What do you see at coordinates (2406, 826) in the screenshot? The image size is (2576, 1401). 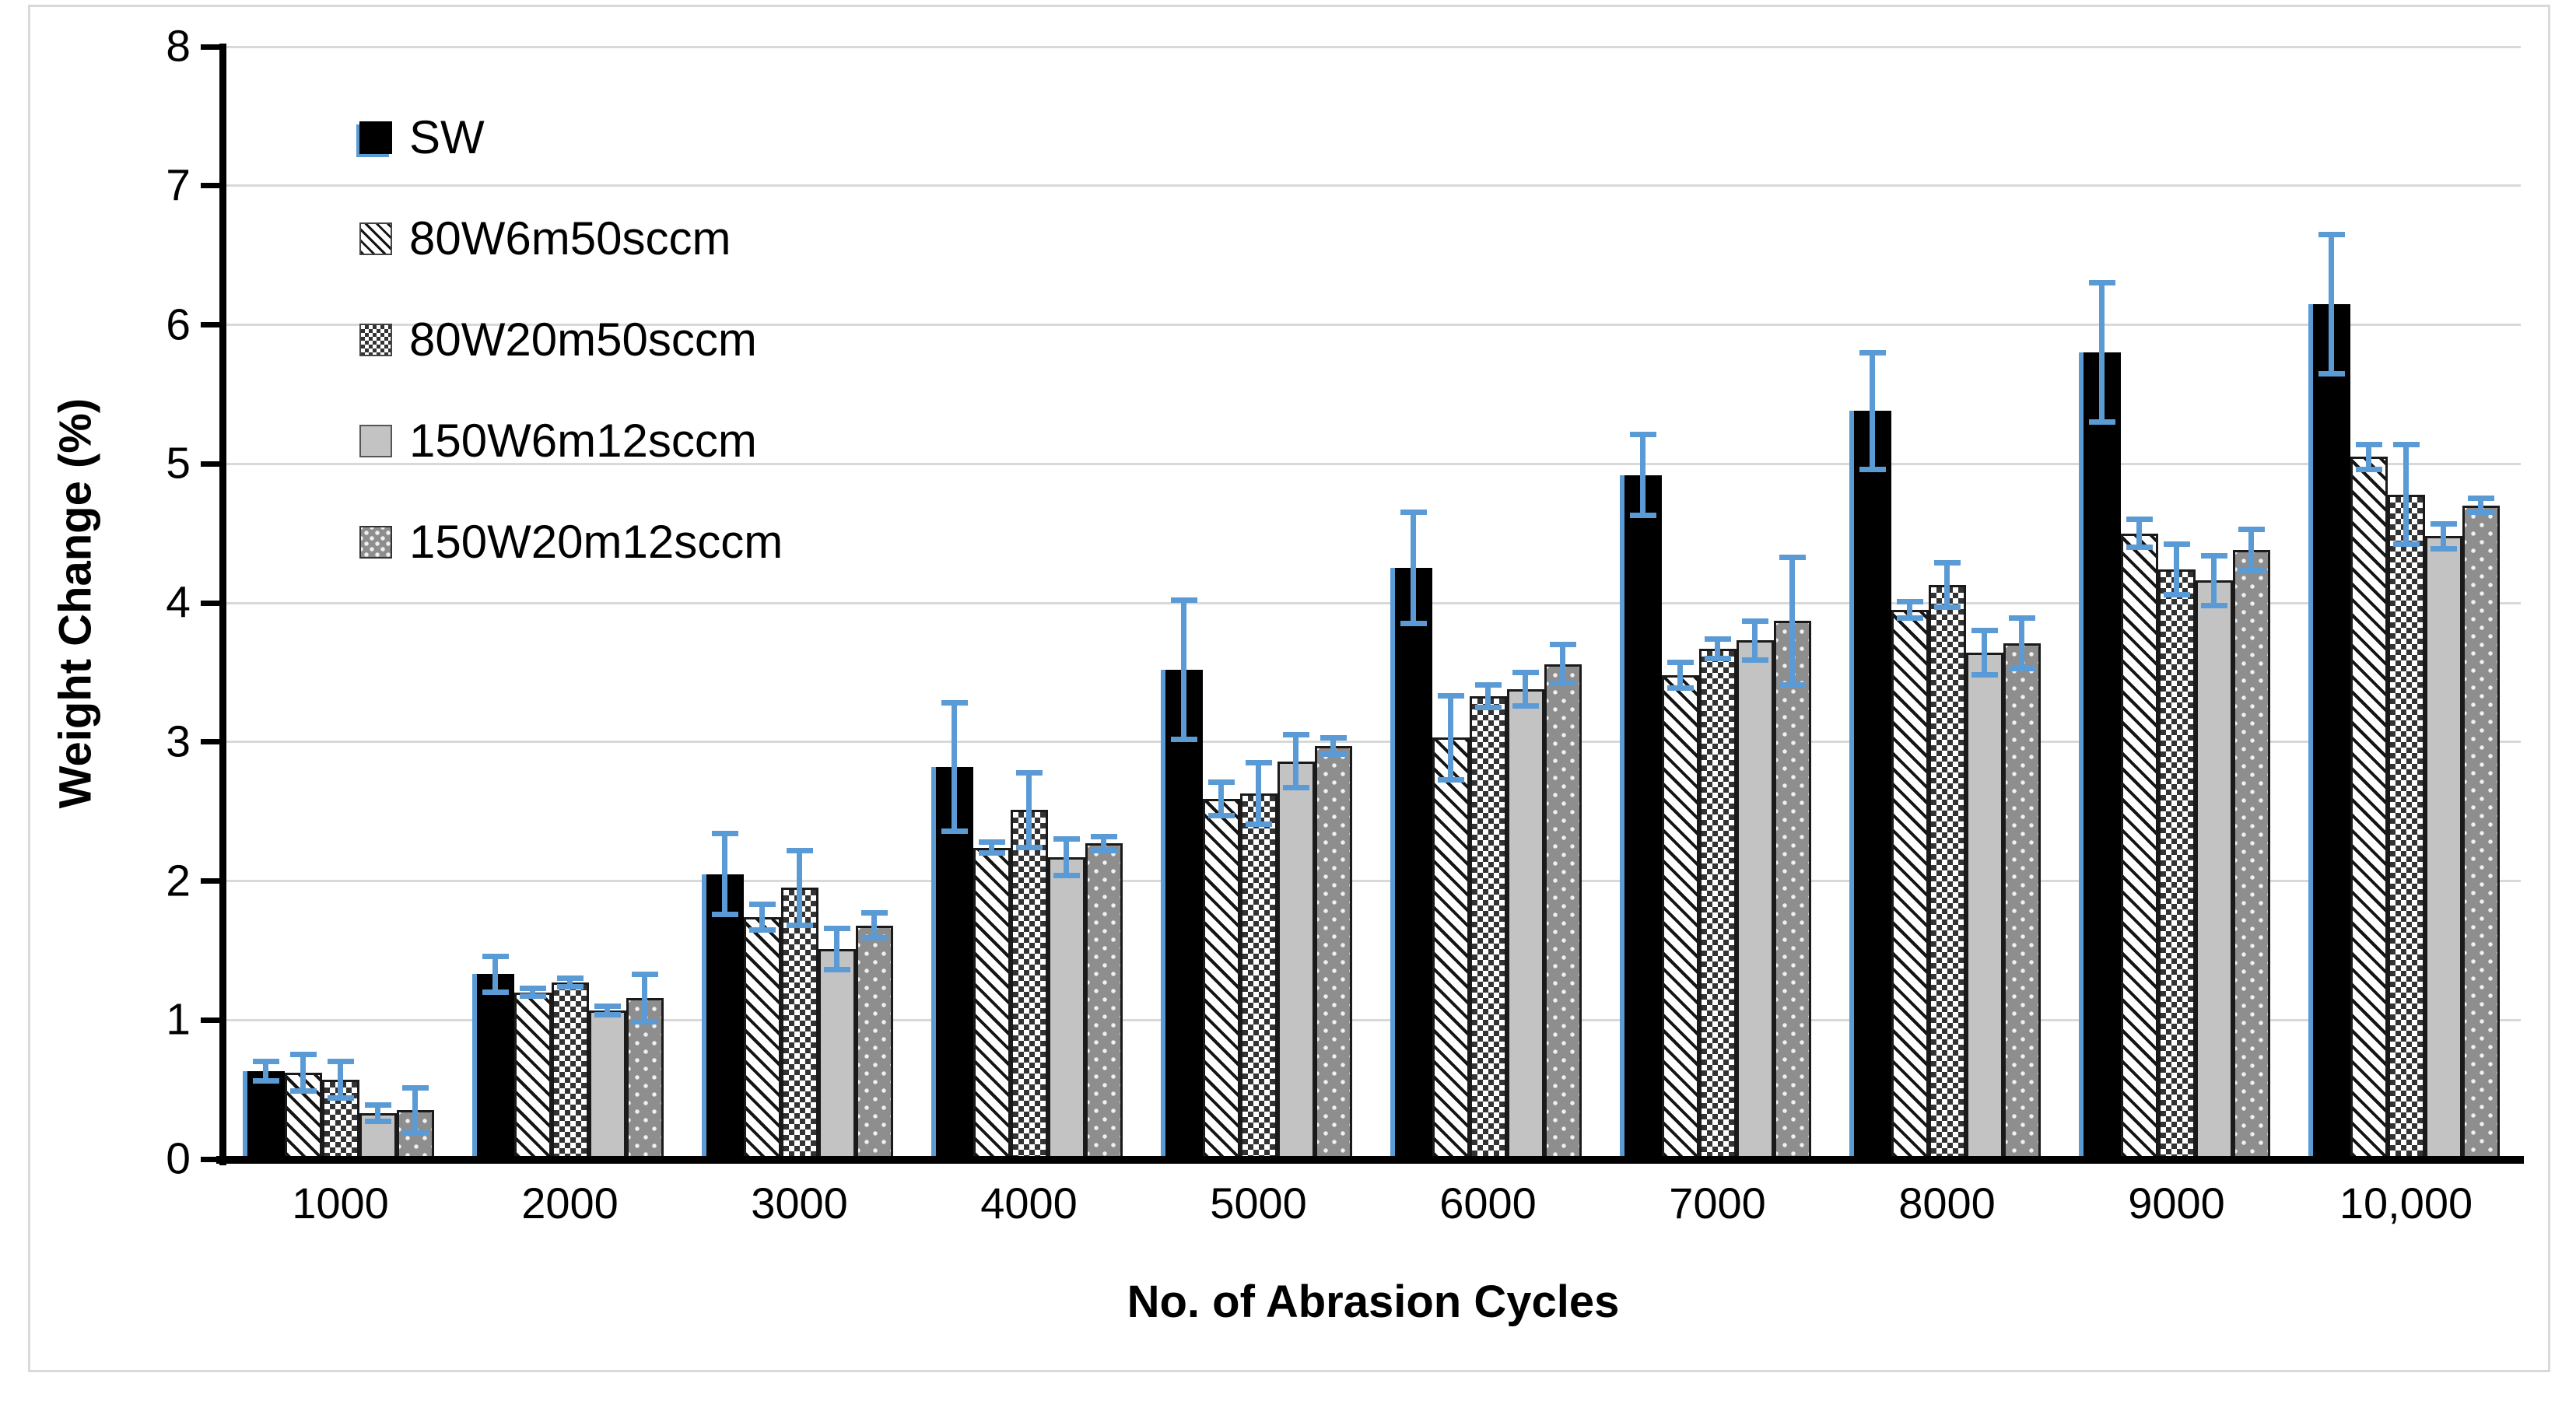 I see `bar-80W20m50sccm-10,000` at bounding box center [2406, 826].